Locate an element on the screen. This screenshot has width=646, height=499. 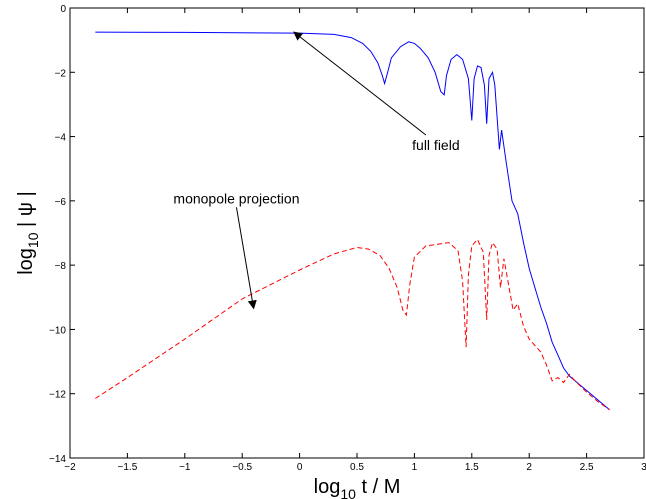
y-tick-label: 0 is located at coordinates (63, 9).